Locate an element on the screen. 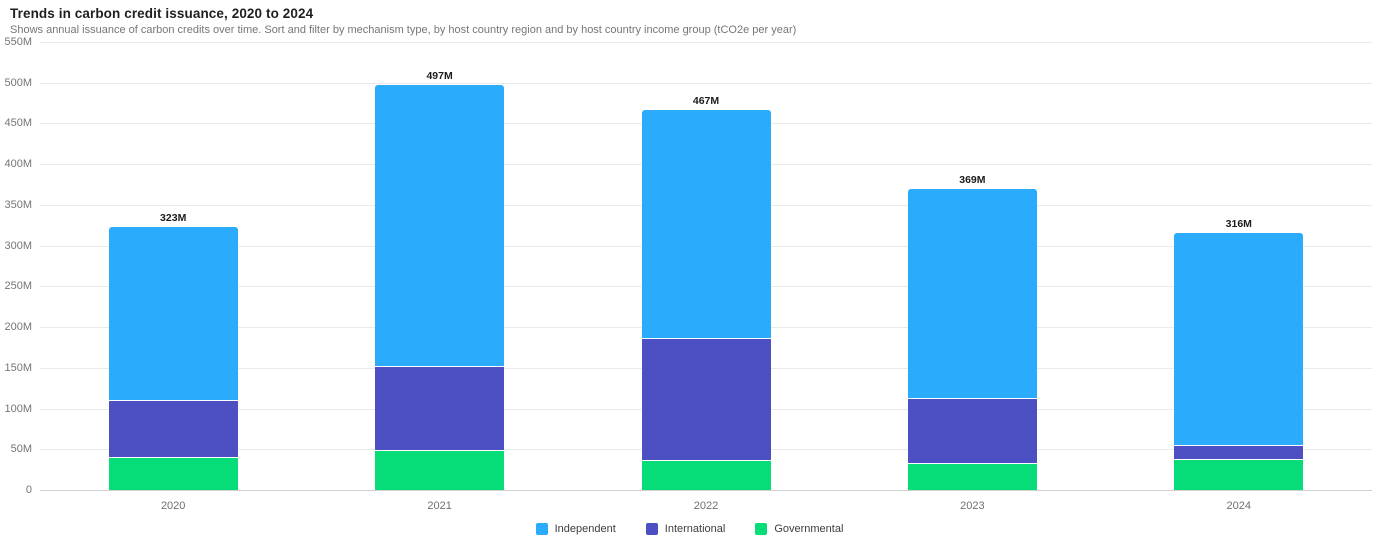 This screenshot has width=1379, height=552. bar-total-label: 467M is located at coordinates (706, 100).